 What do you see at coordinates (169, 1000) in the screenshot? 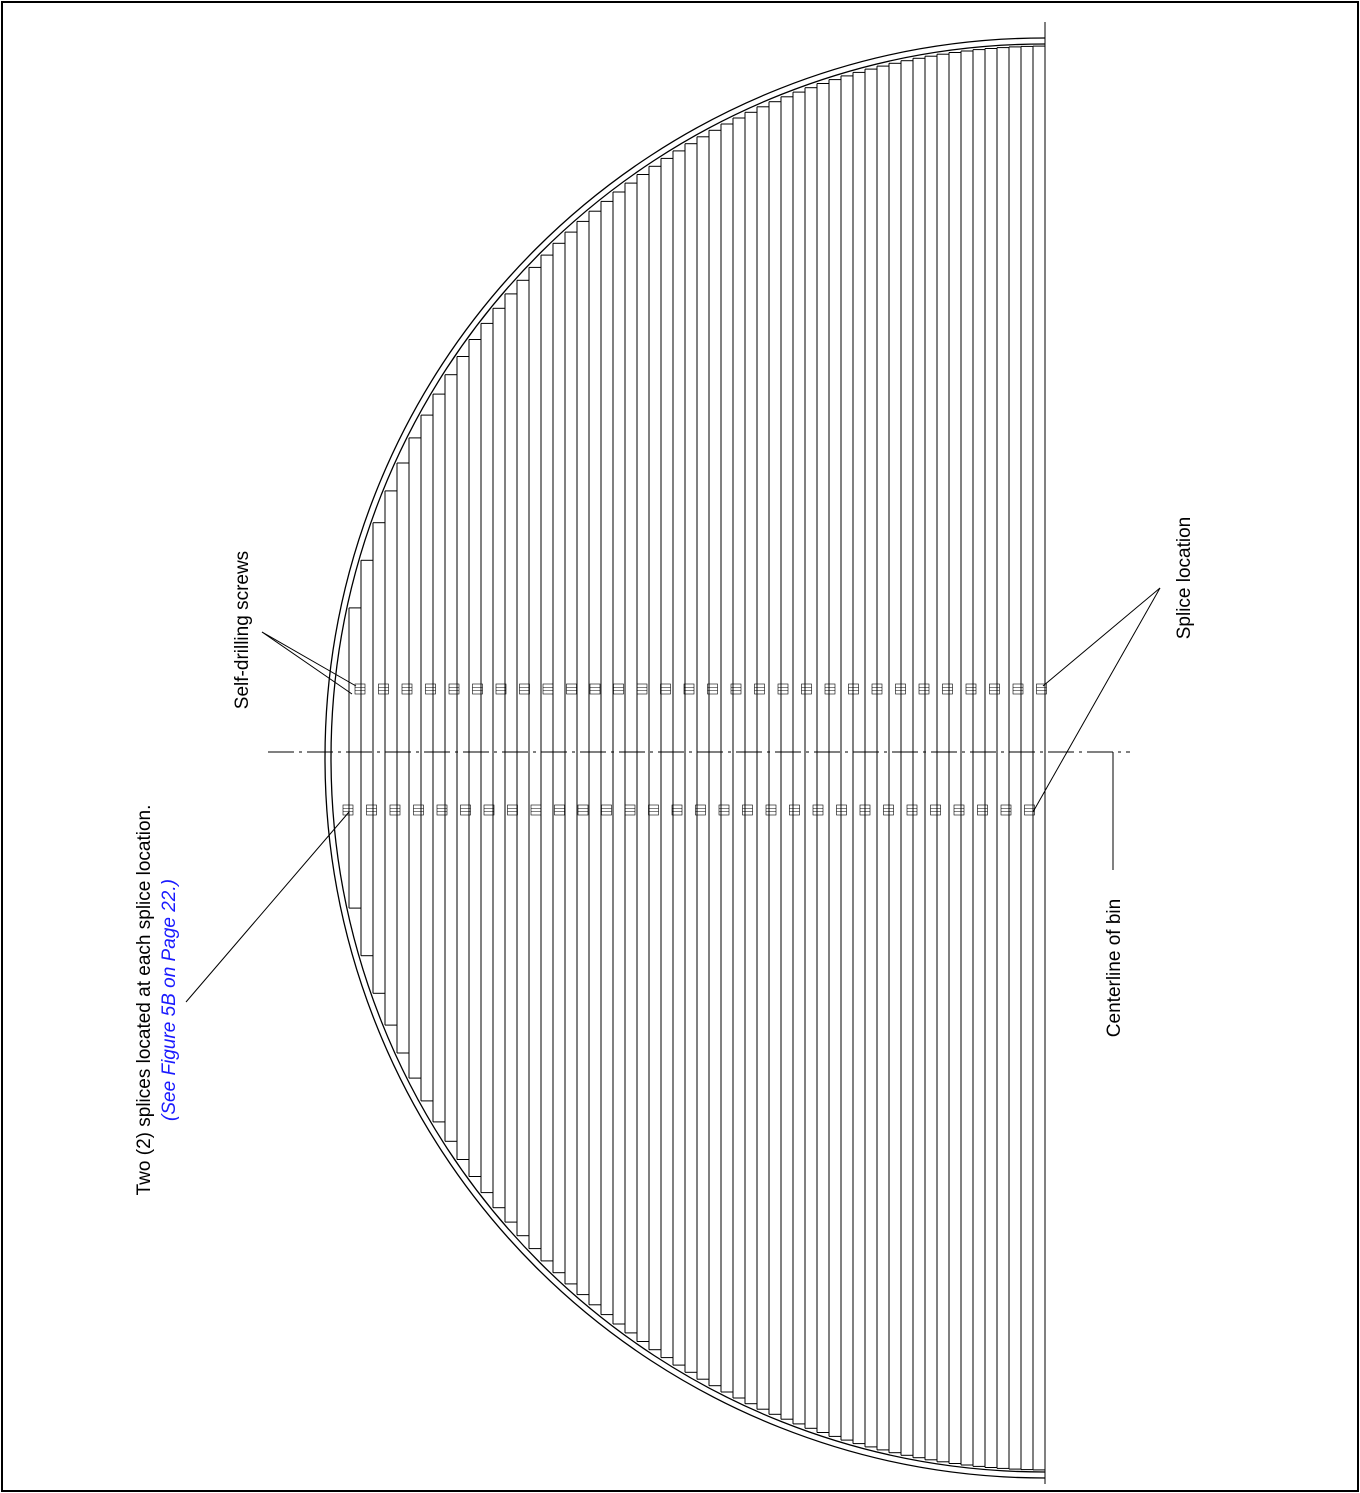
I see `figure-reference-link: (See Figure 5B on Page 22.)` at bounding box center [169, 1000].